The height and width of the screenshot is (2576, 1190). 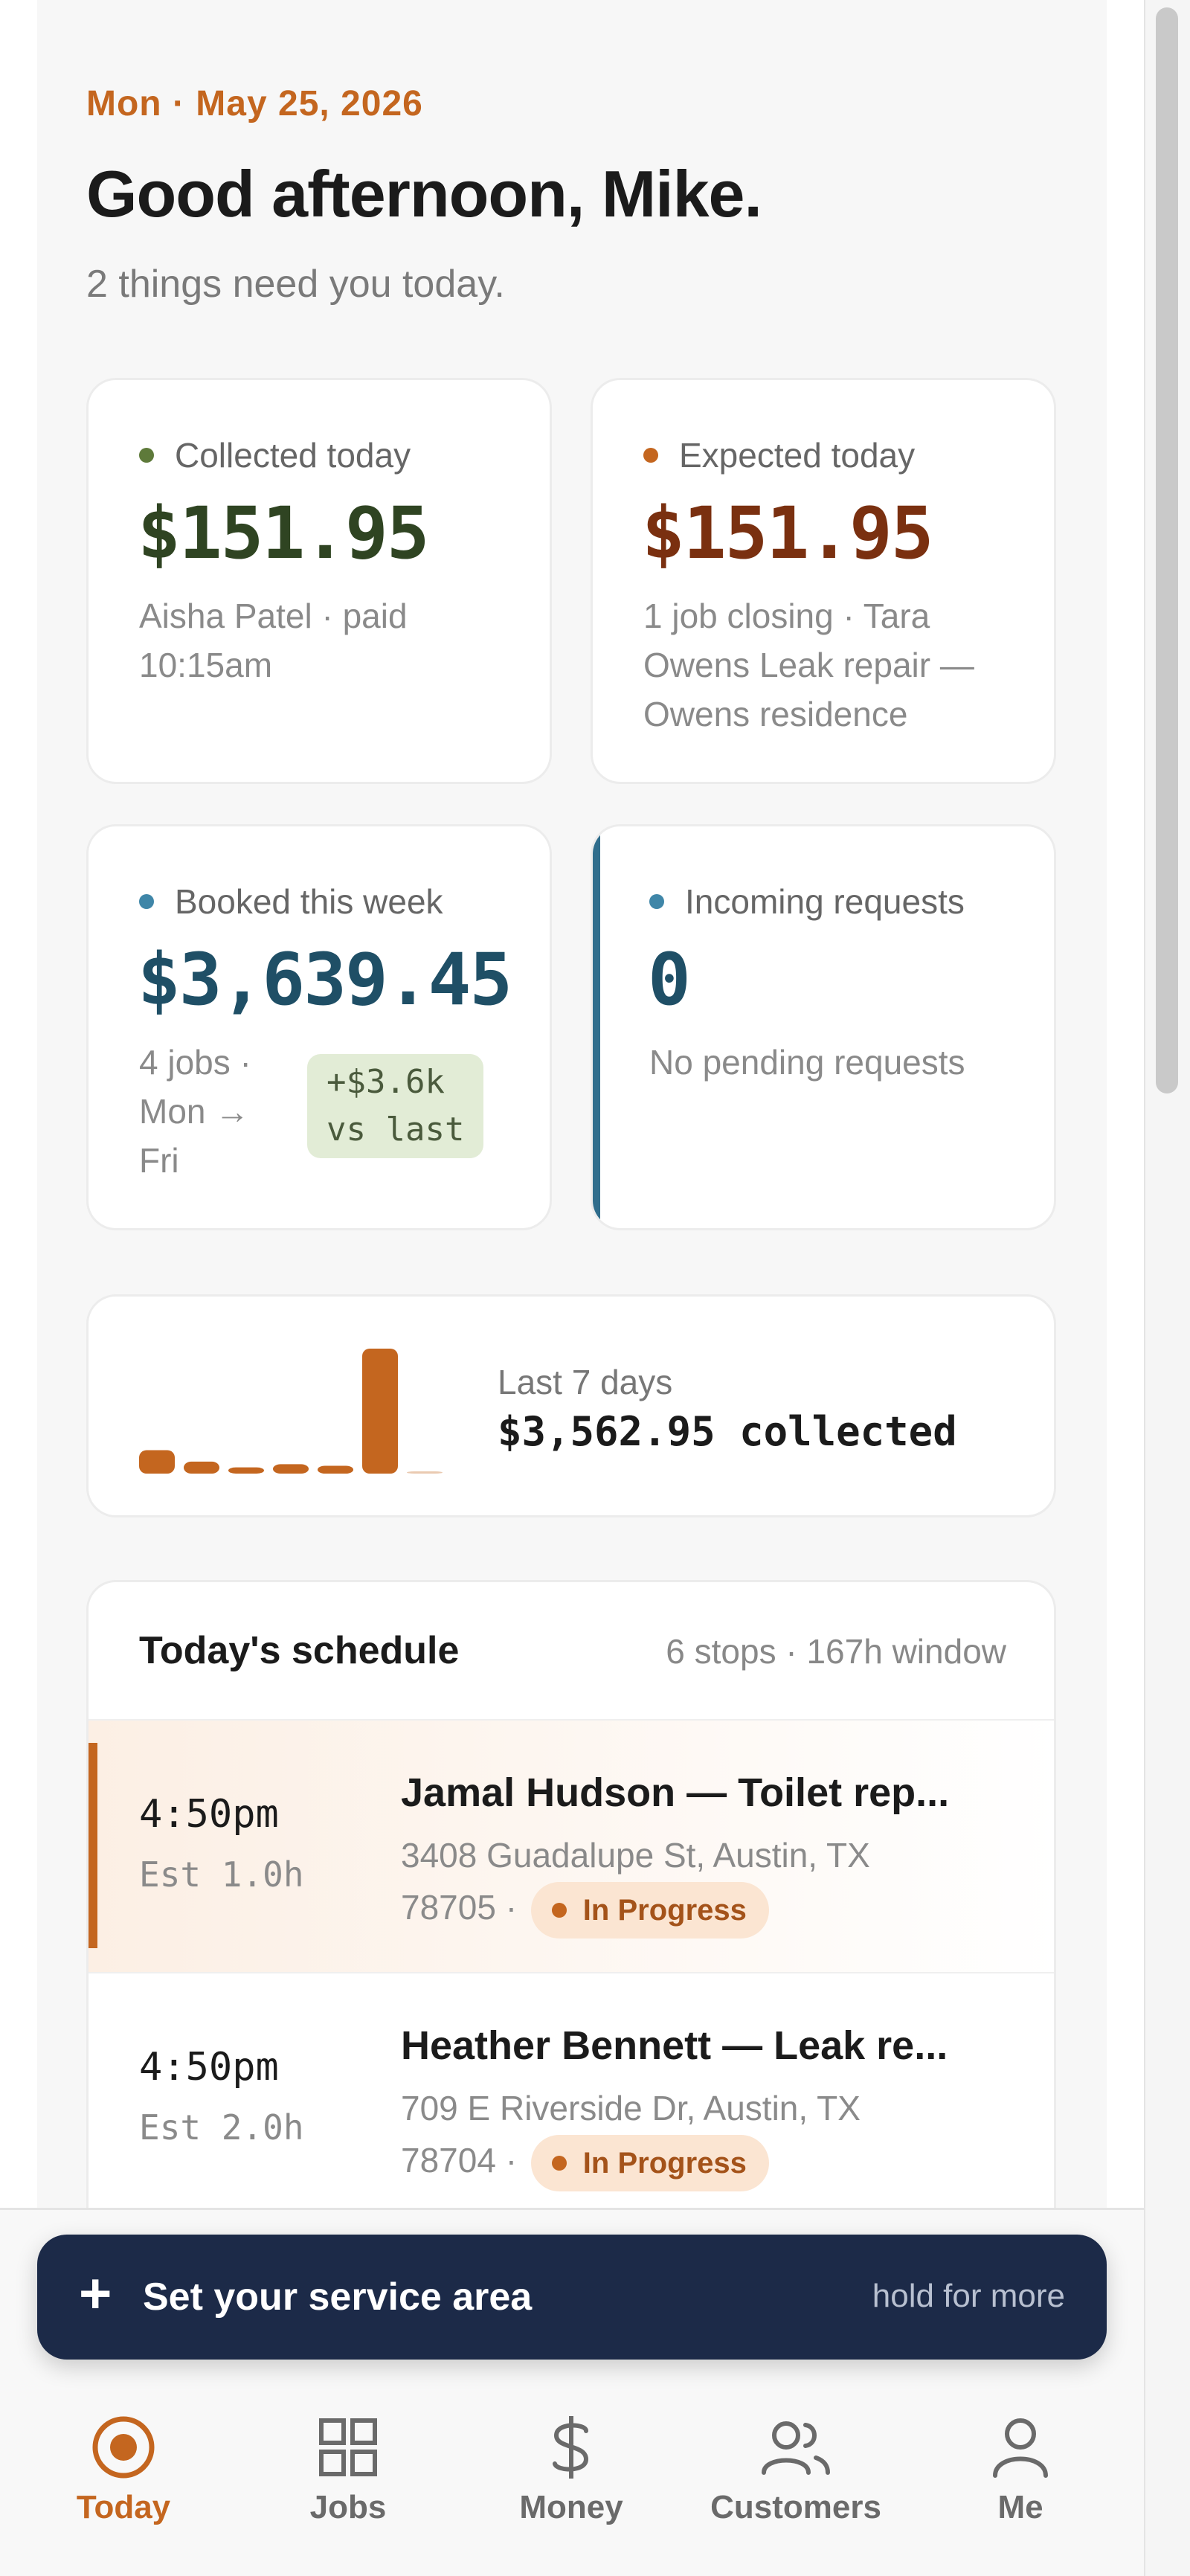 I want to click on fab-label: Set your service area, so click(x=338, y=2297).